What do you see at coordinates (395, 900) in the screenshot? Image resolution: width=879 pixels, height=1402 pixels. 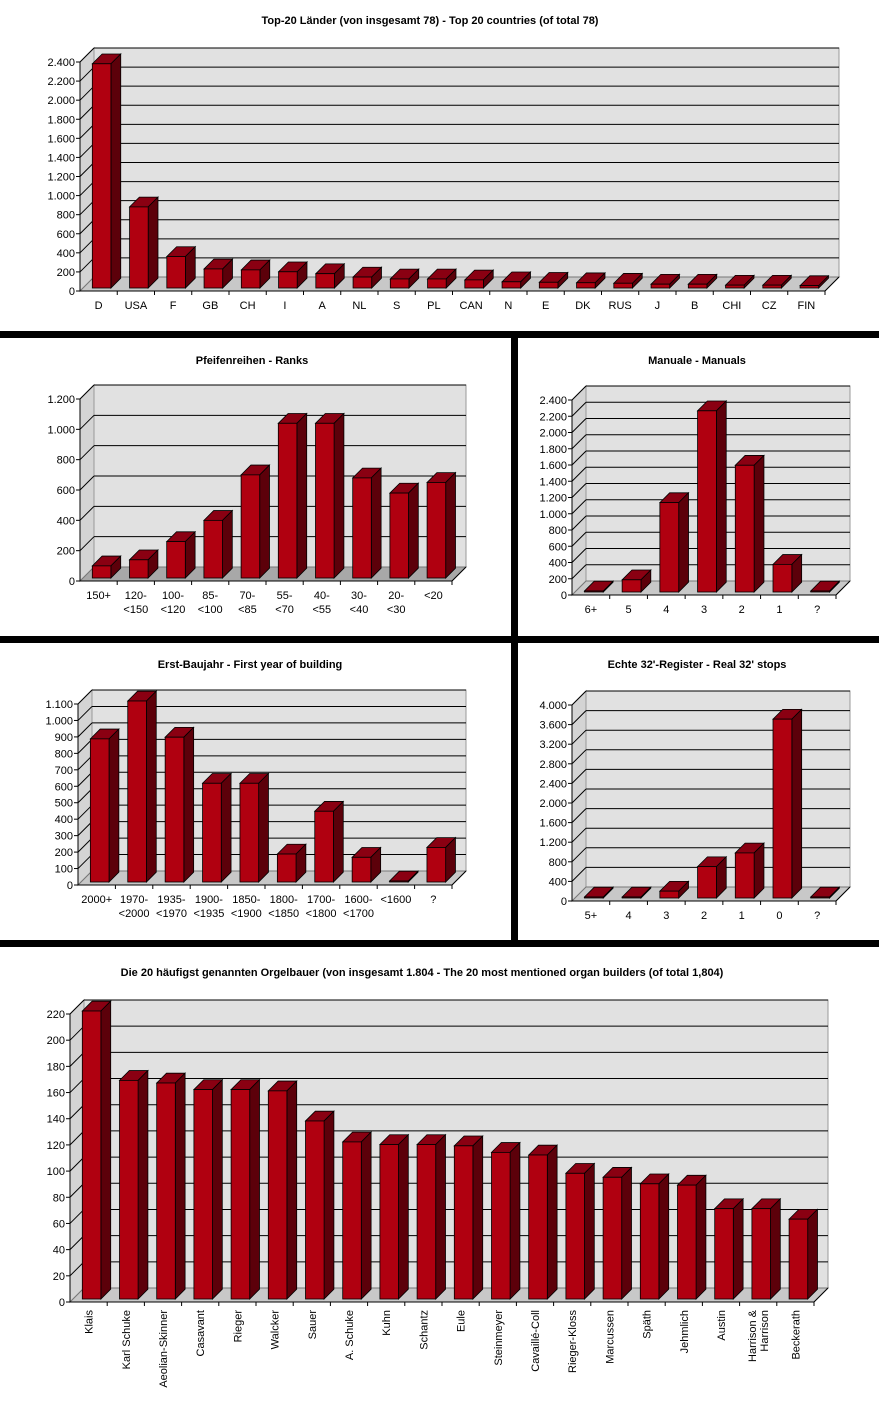 I see `x-tick-label-line: <1600` at bounding box center [395, 900].